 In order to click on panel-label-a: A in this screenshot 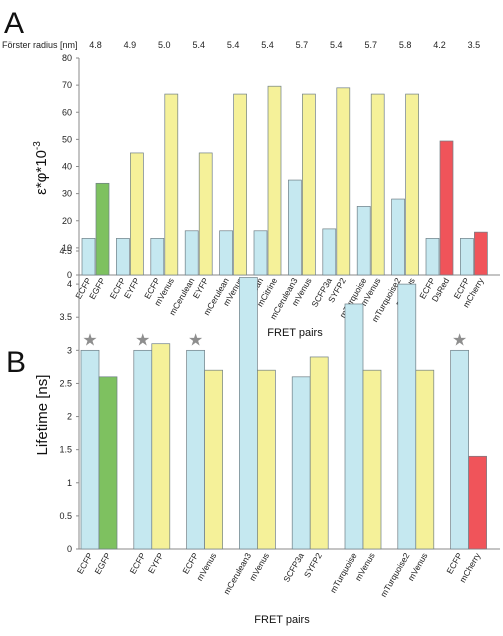, I will do `click(14, 23)`.